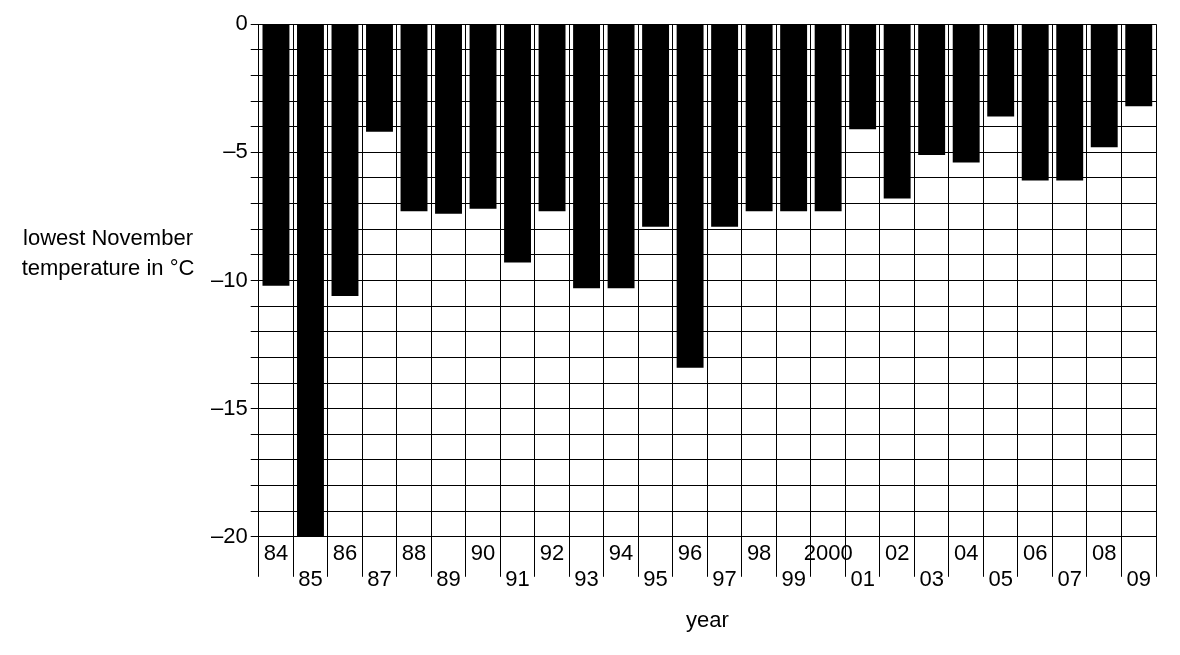  I want to click on x-tick-label: 01, so click(862, 579).